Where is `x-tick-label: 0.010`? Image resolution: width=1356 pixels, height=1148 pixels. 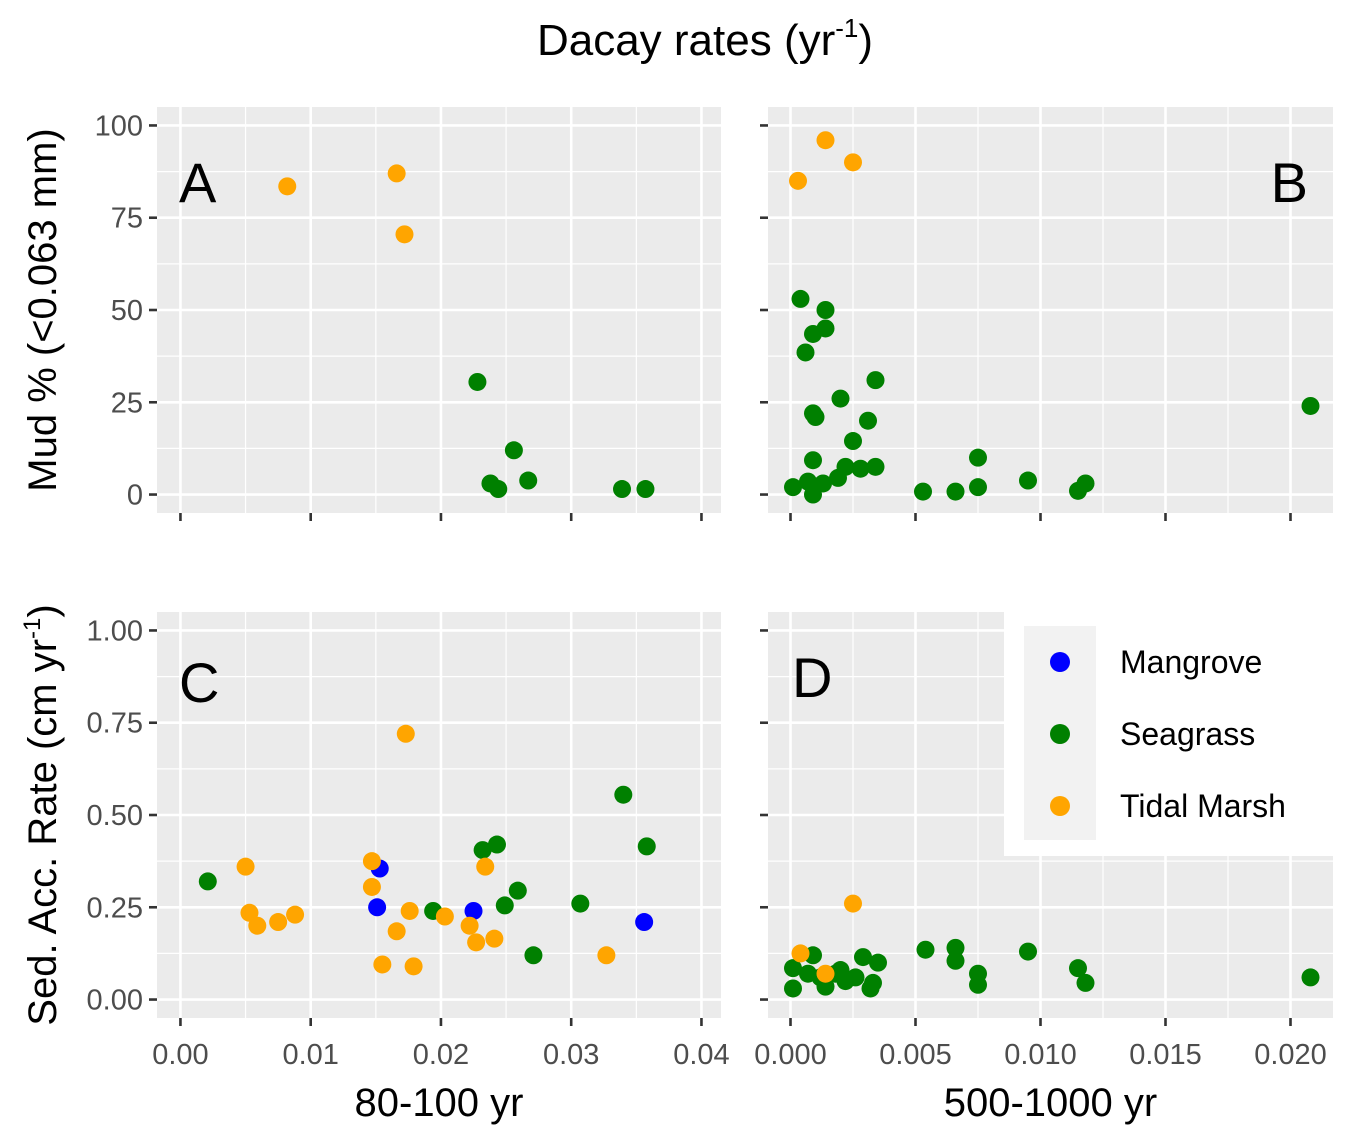
x-tick-label: 0.010 is located at coordinates (1040, 1055).